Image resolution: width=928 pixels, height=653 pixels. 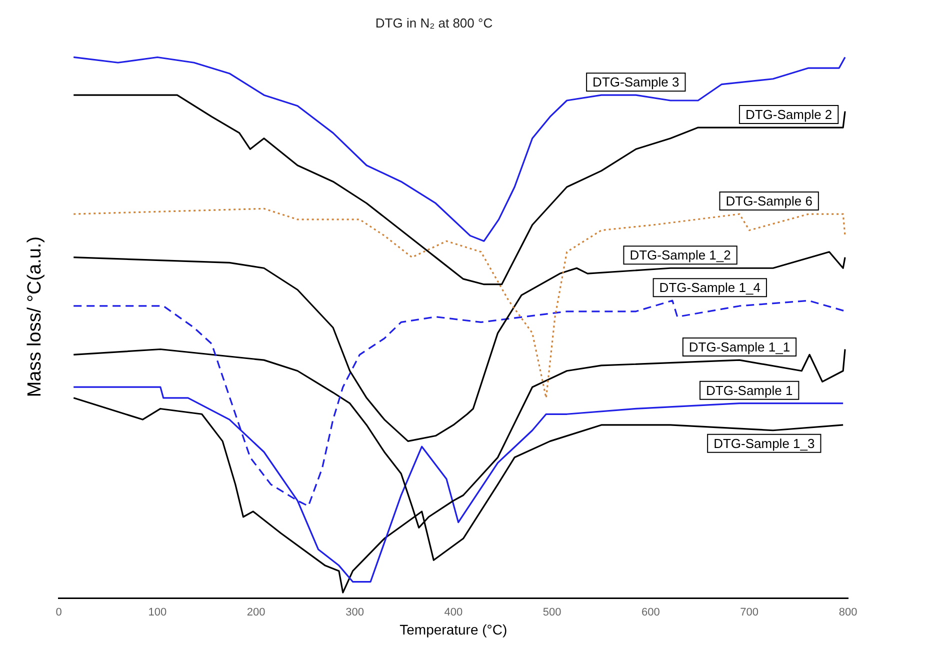 What do you see at coordinates (709, 288) in the screenshot?
I see `series-label: DTG-Sample 1_4` at bounding box center [709, 288].